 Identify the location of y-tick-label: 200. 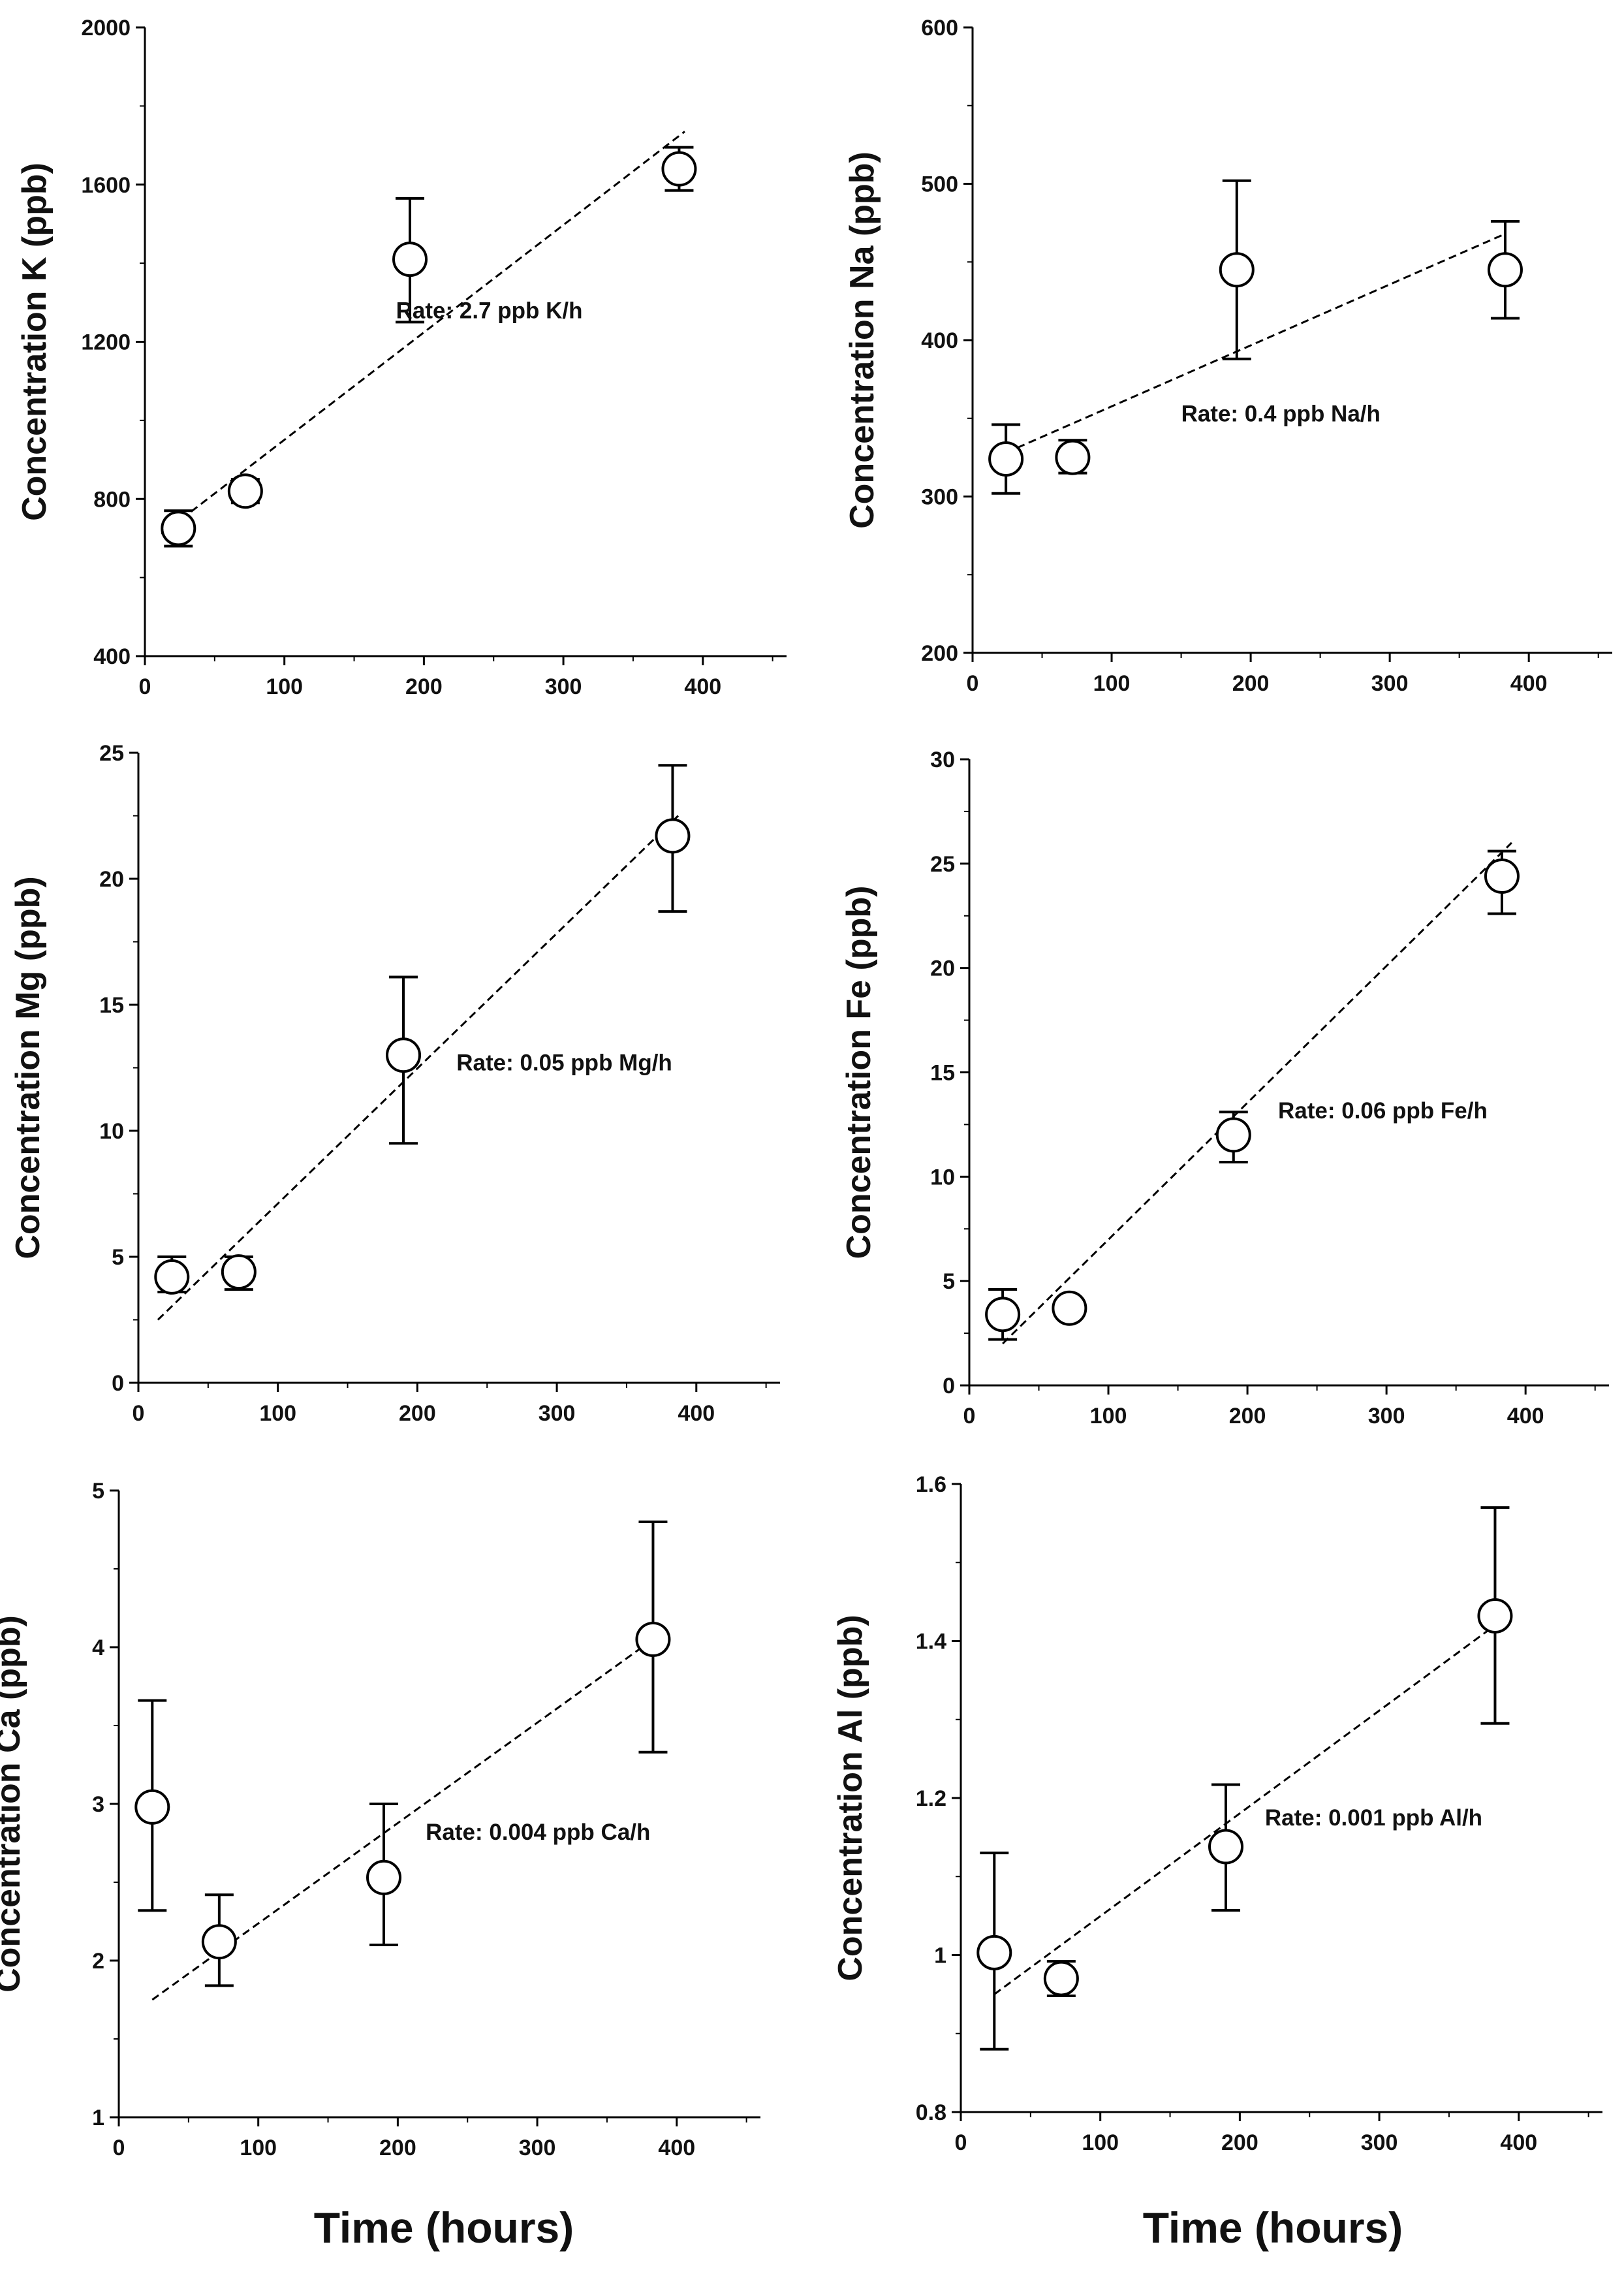
(940, 654).